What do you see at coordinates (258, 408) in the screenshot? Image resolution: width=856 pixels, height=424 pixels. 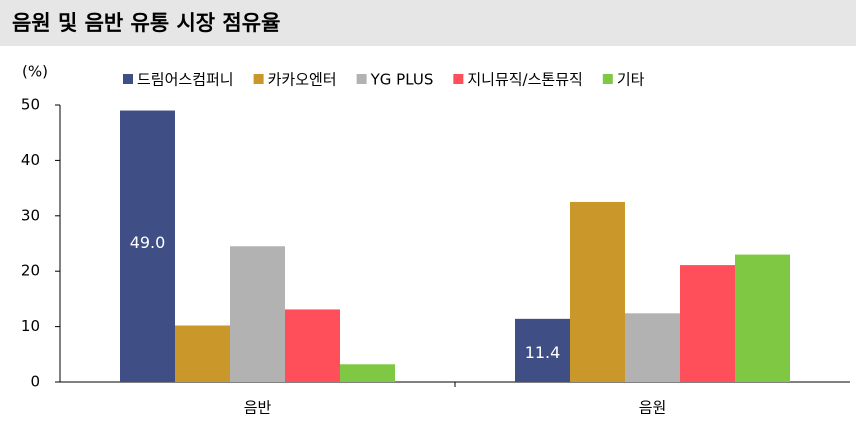 I see `x-tick-label: 음반` at bounding box center [258, 408].